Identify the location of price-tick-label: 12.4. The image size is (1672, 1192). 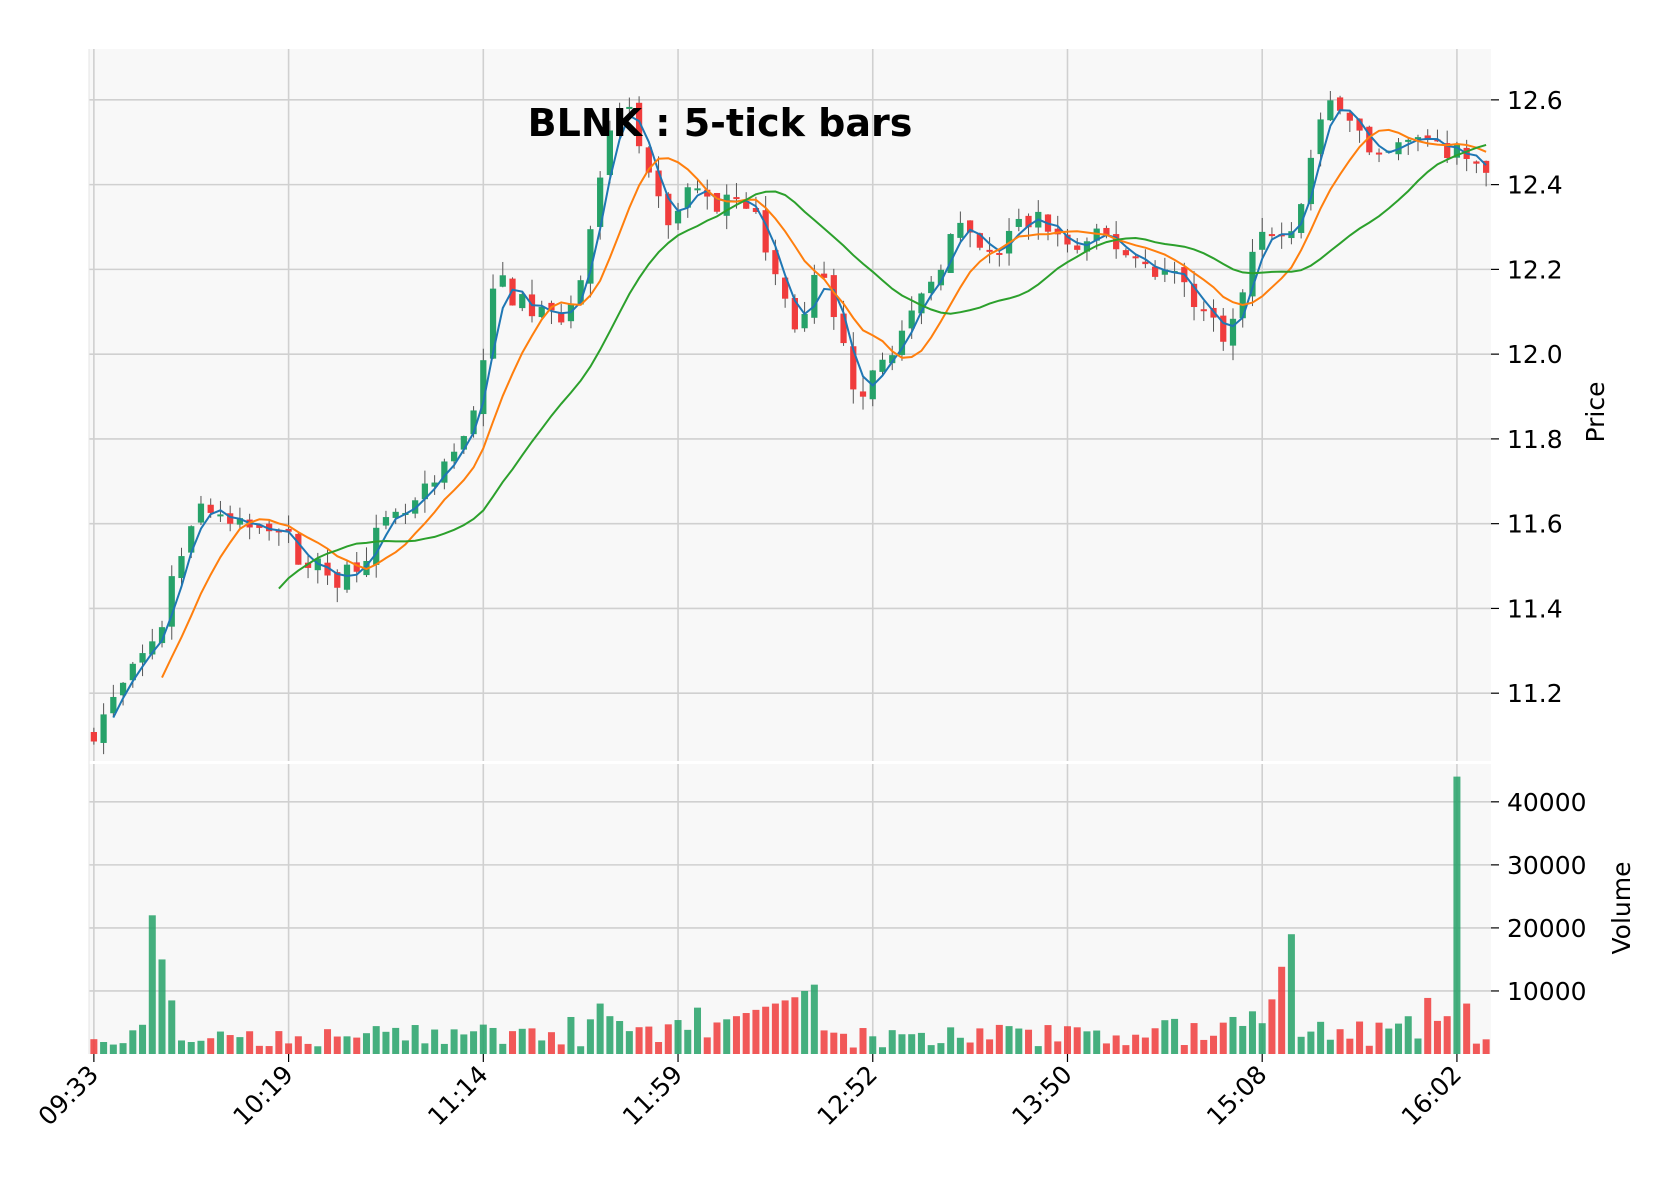
(1535, 185).